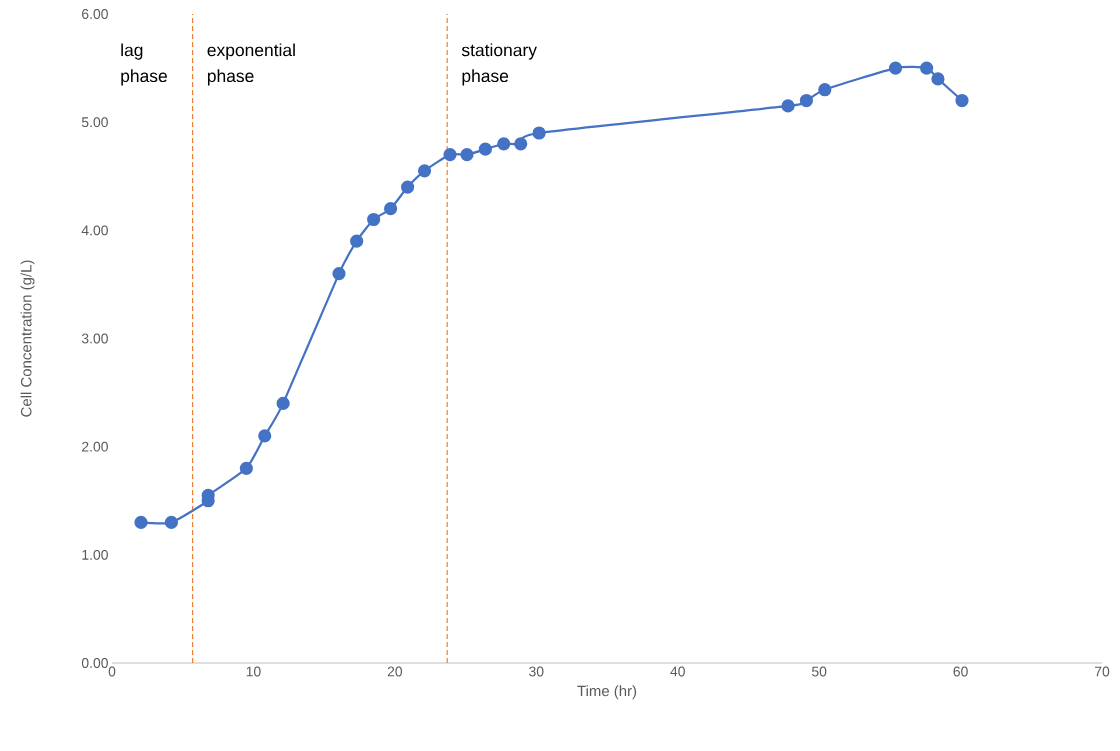  What do you see at coordinates (27, 338) in the screenshot?
I see `y-axis-title: Cell Concentration (g/L)` at bounding box center [27, 338].